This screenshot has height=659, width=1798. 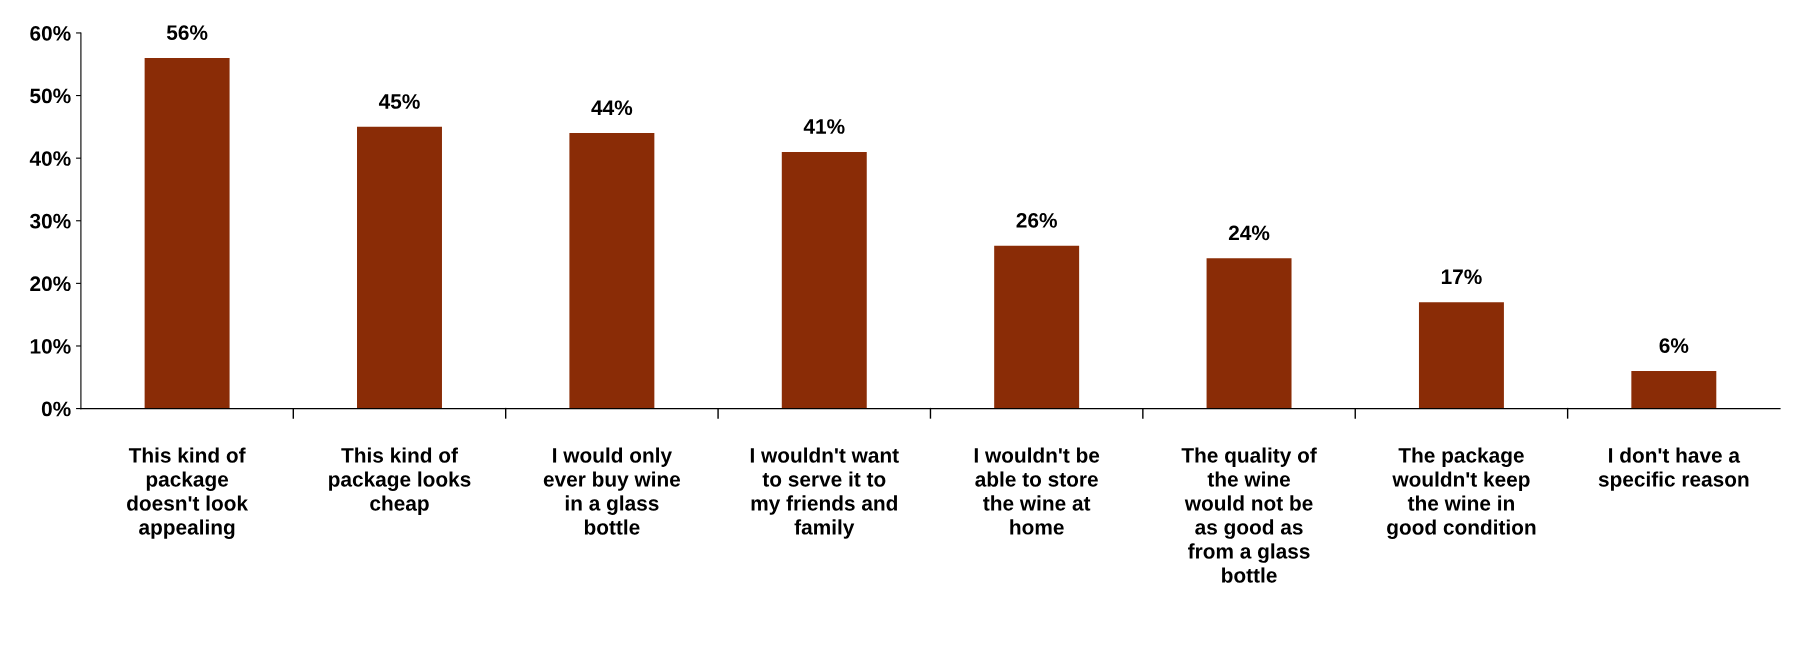 I want to click on data-label: 44%, so click(x=612, y=108).